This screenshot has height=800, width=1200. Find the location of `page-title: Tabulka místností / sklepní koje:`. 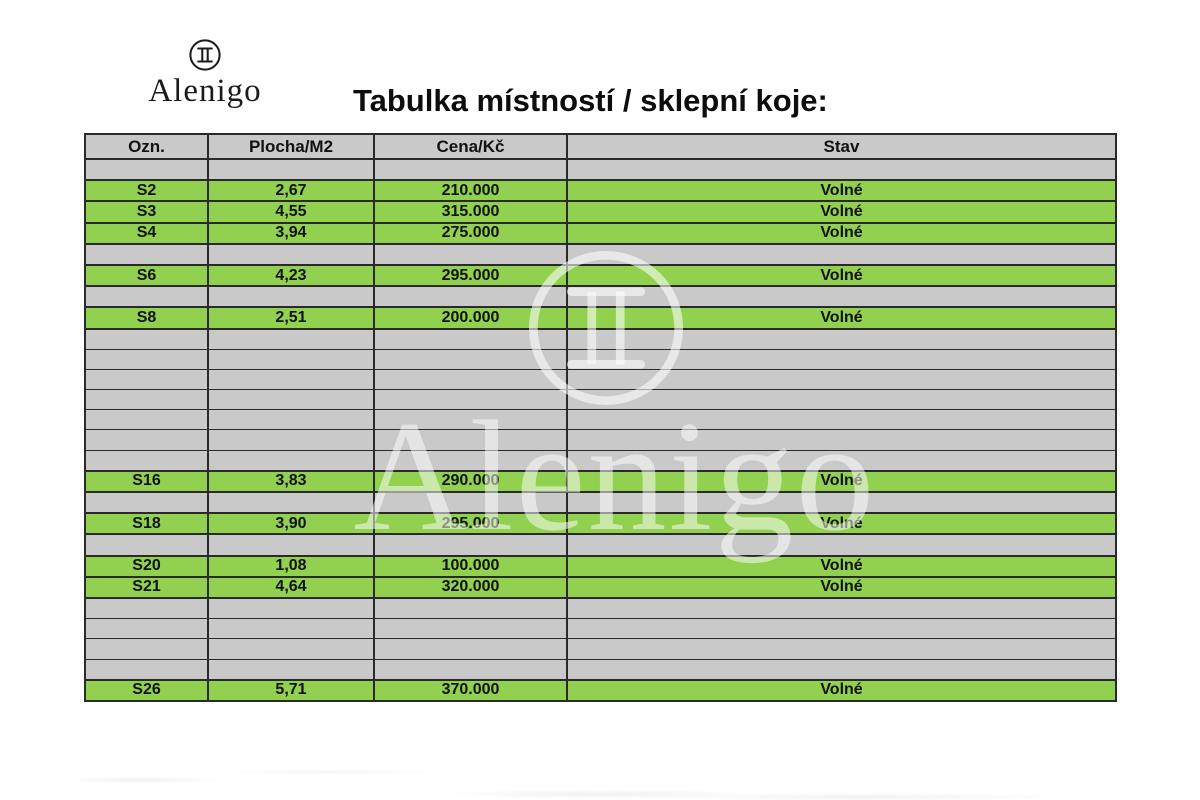

page-title: Tabulka místností / sklepní koje: is located at coordinates (590, 100).